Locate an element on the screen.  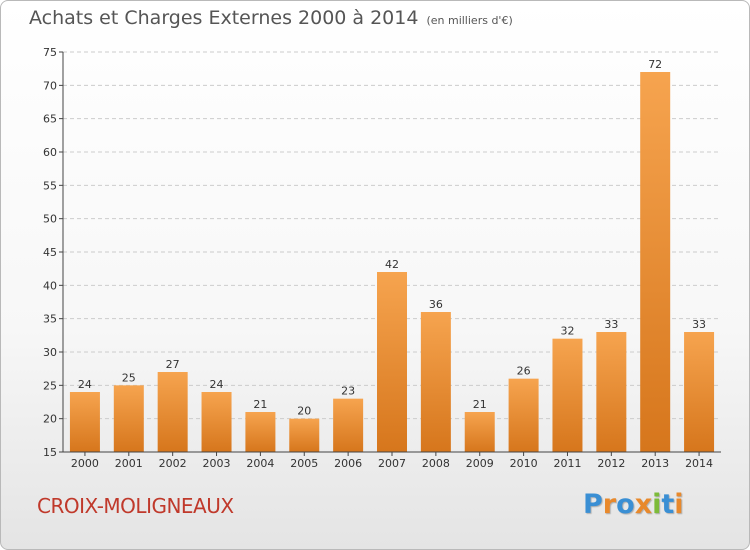
chart-title-text: Achats et Charges Externes 2000 à 2014 is located at coordinates (224, 18).